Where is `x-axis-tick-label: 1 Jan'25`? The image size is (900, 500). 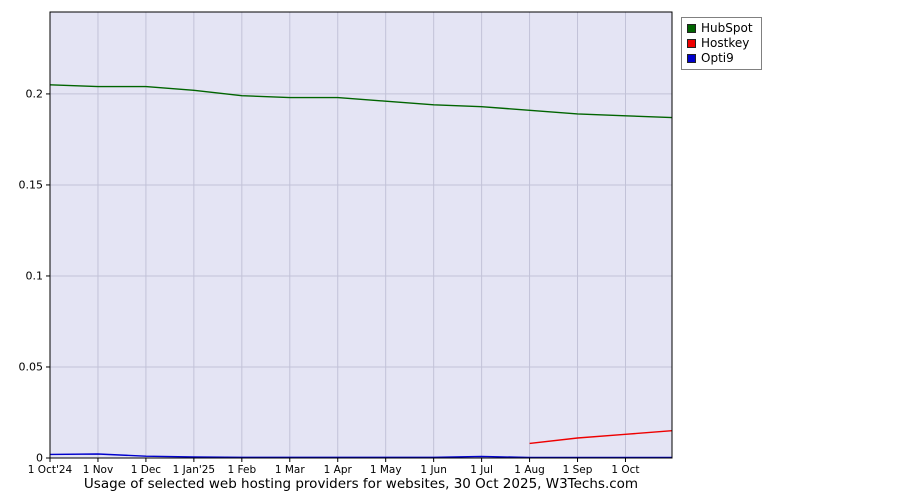
x-axis-tick-label: 1 Jan'25 is located at coordinates (194, 470).